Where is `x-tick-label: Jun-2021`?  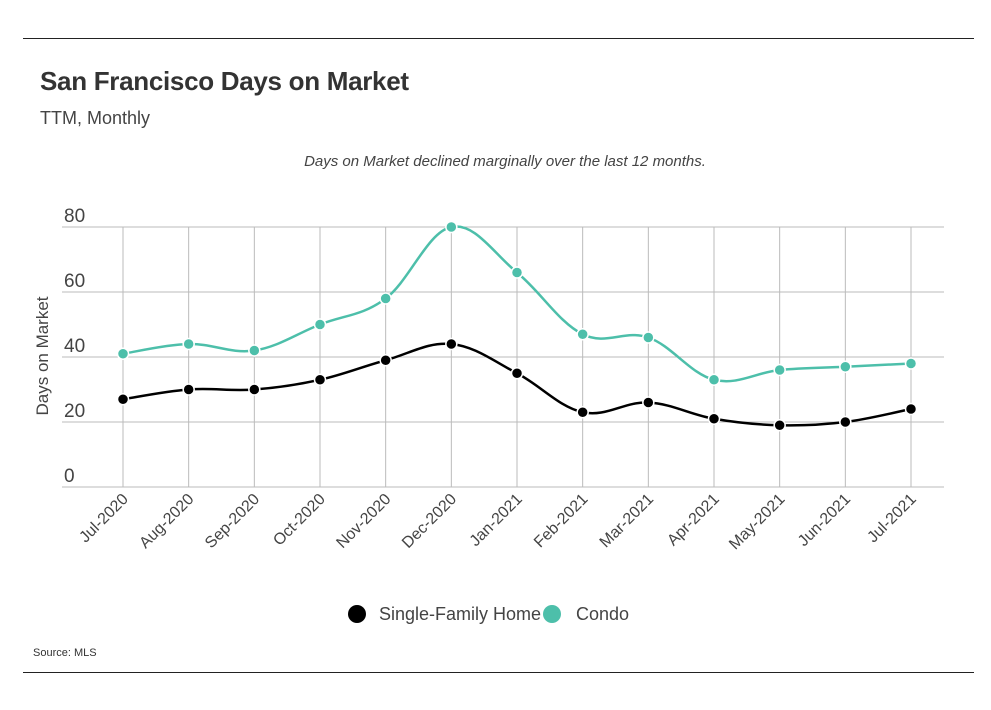
x-tick-label: Jun-2021 is located at coordinates (824, 520).